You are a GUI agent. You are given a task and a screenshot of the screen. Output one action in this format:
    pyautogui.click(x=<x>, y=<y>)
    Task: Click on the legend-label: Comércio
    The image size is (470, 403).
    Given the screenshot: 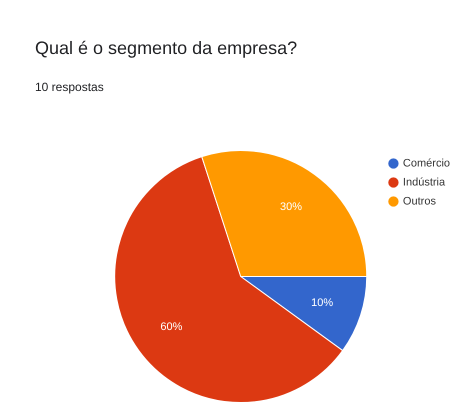 What is the action you would take?
    pyautogui.click(x=426, y=164)
    